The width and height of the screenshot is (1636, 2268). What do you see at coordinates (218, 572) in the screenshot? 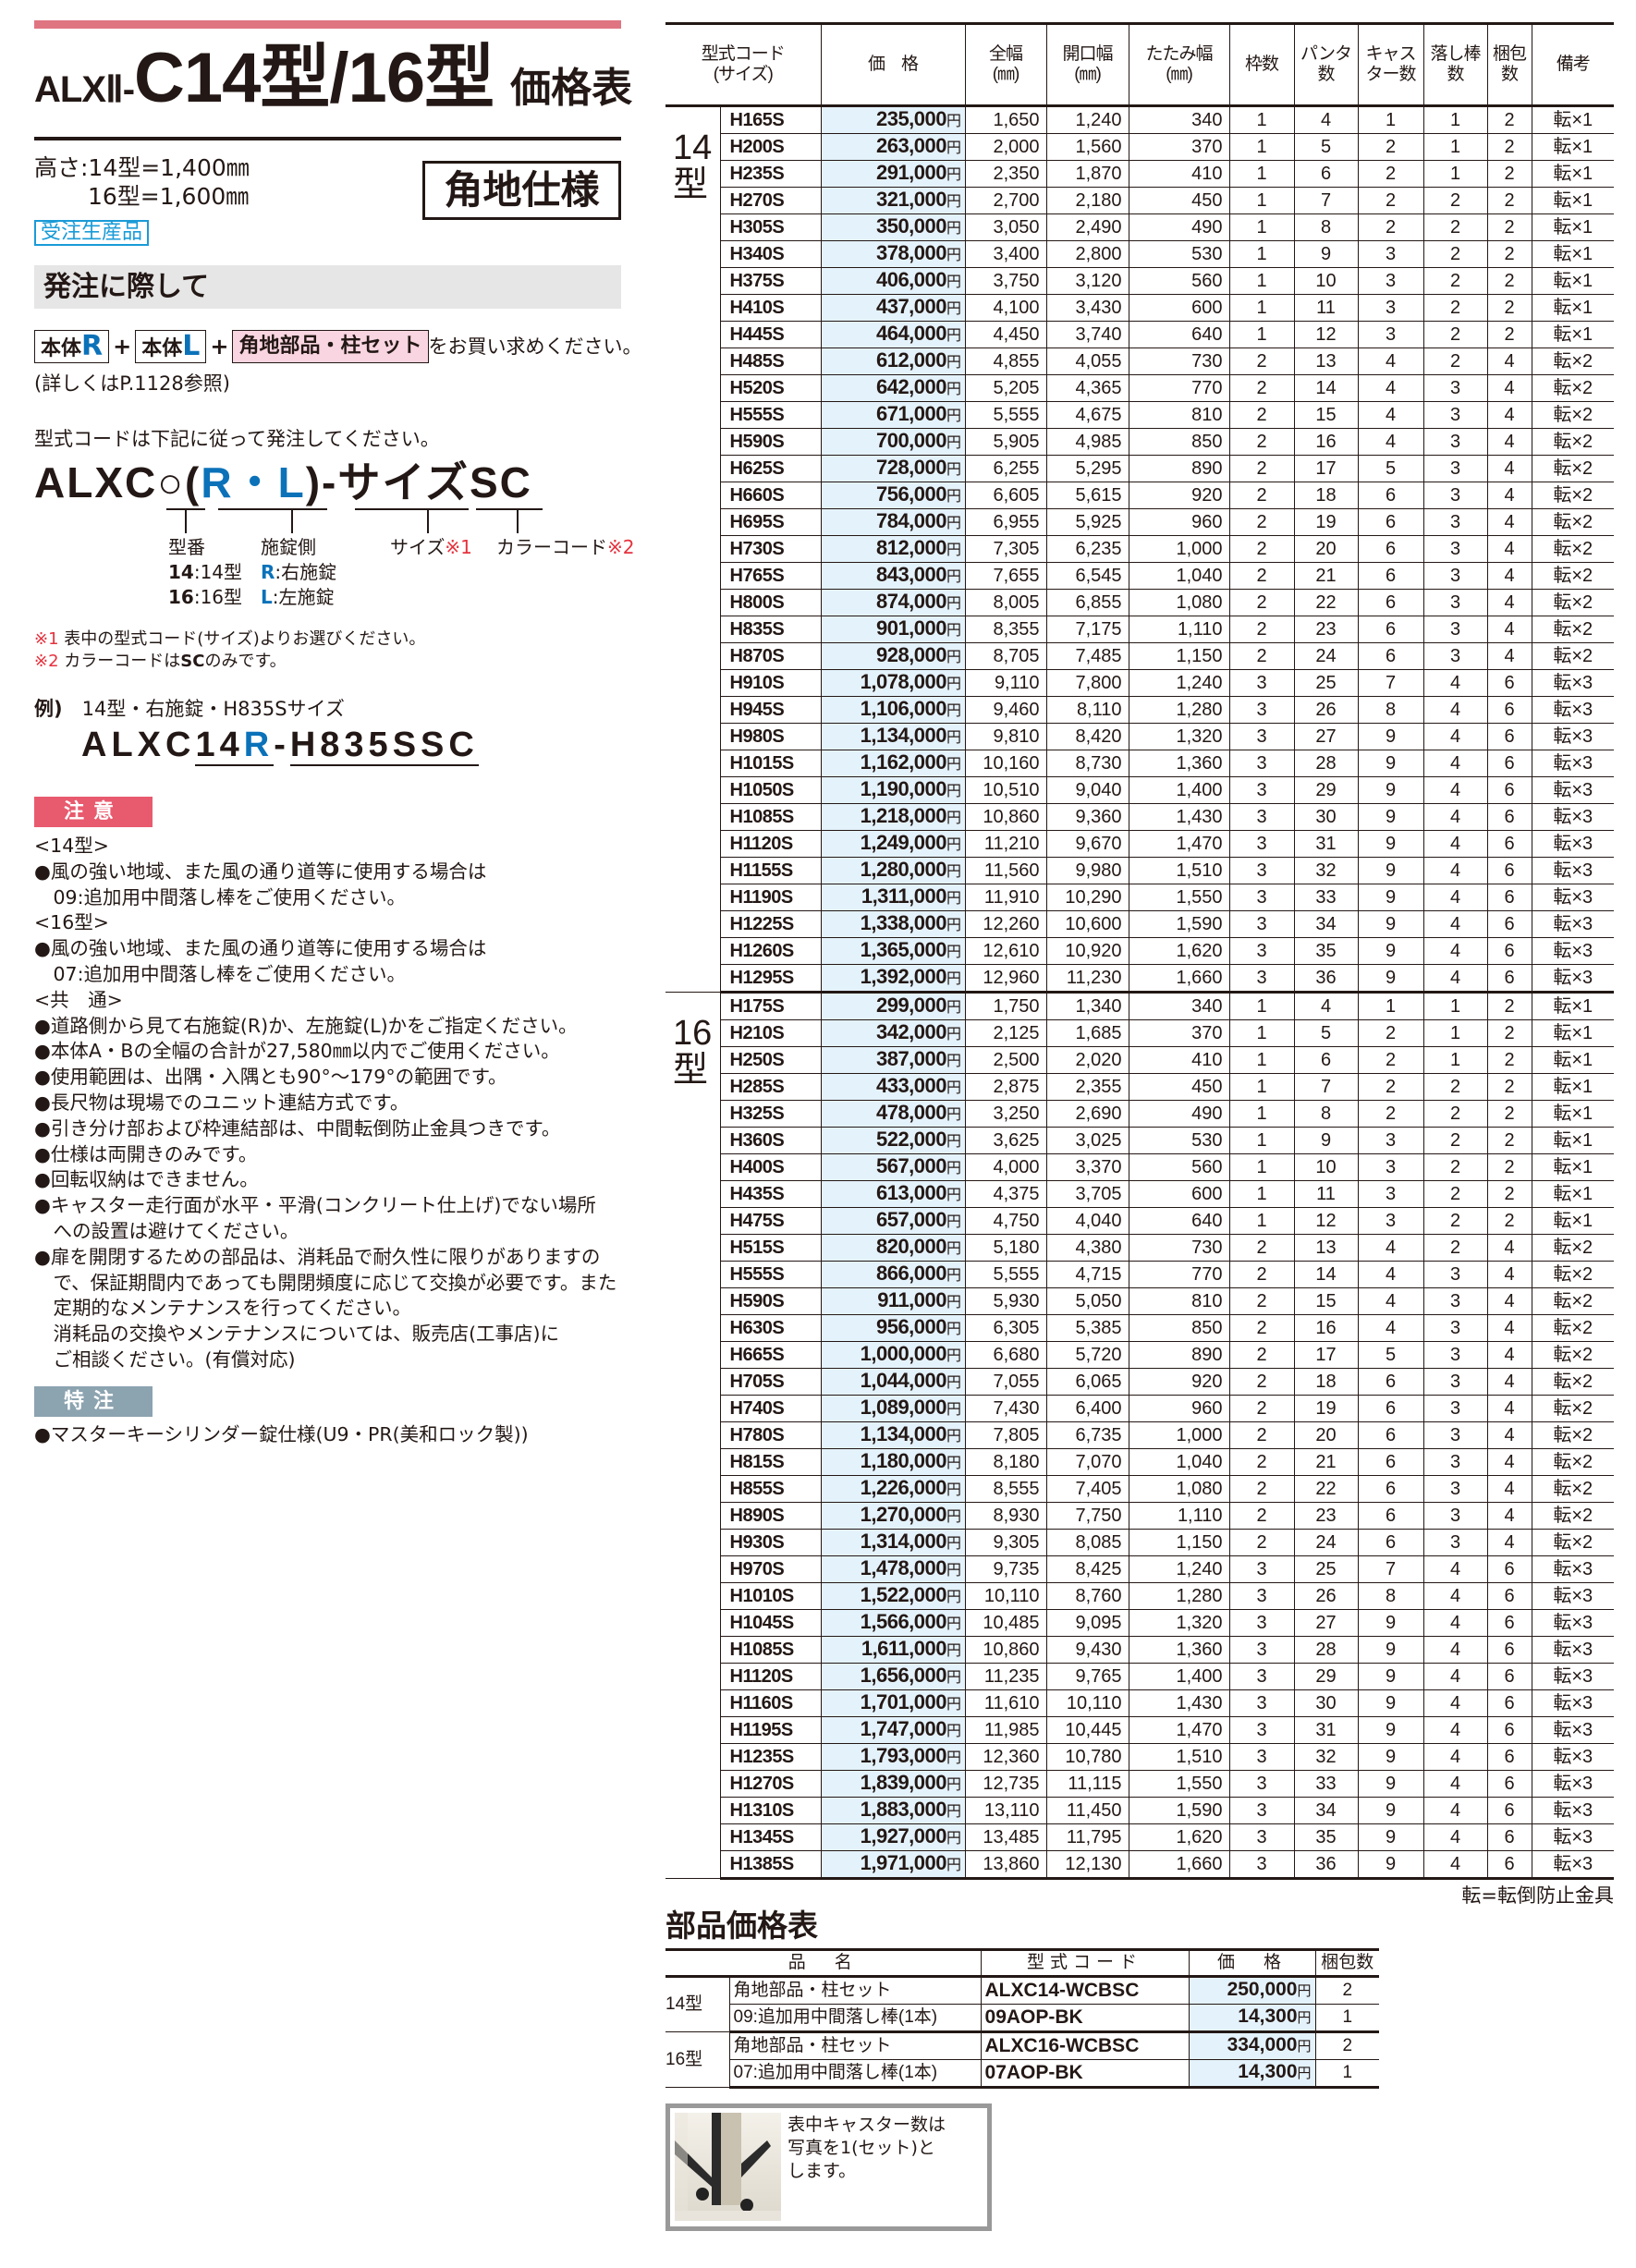
I see `option-value: :14型` at bounding box center [218, 572].